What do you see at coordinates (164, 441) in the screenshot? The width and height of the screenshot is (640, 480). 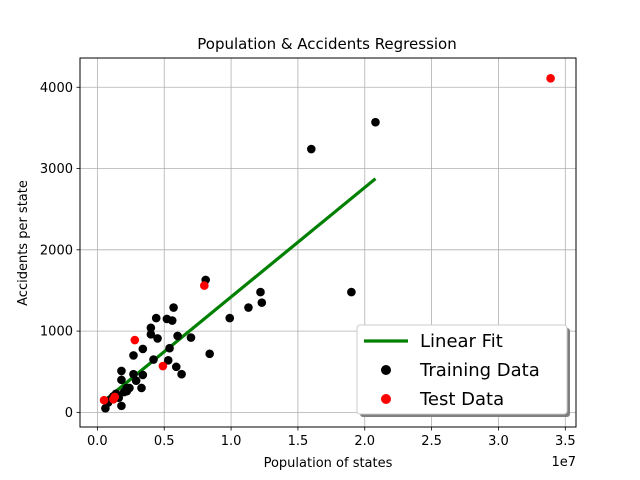 I see `x-tick-label: 0.5` at bounding box center [164, 441].